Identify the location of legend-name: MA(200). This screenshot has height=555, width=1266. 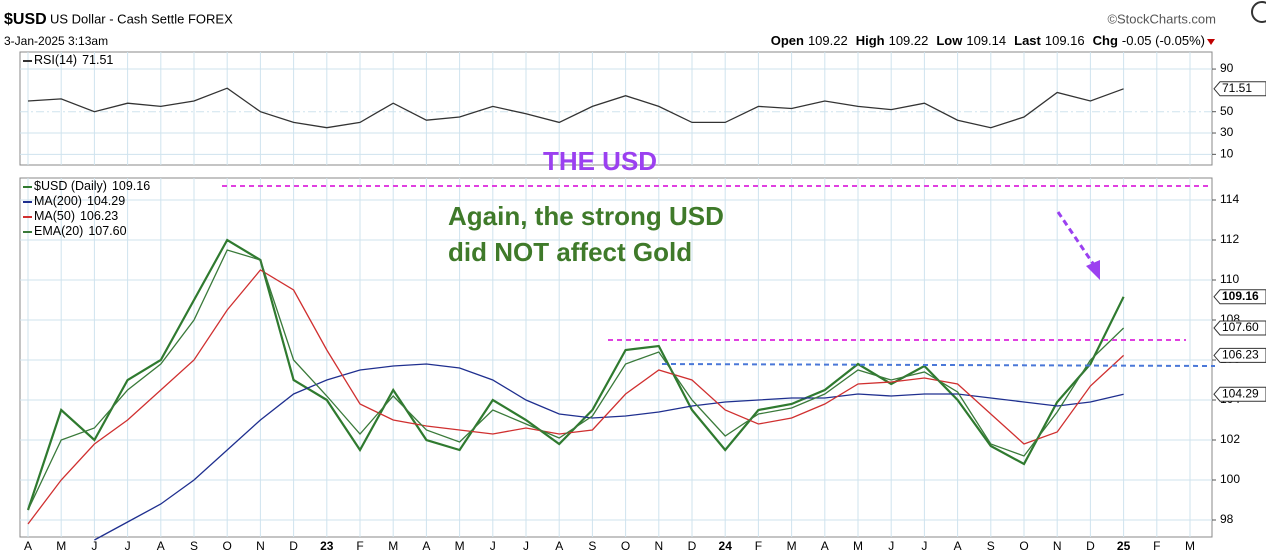
(58, 201).